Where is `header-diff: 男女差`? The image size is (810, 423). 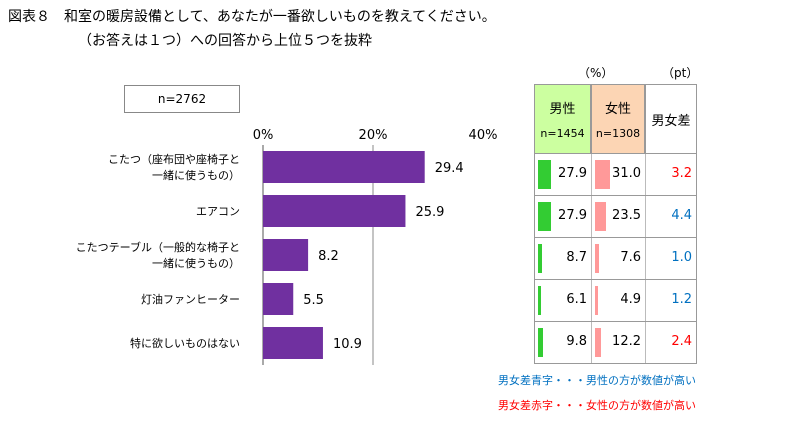 header-diff: 男女差 is located at coordinates (671, 119).